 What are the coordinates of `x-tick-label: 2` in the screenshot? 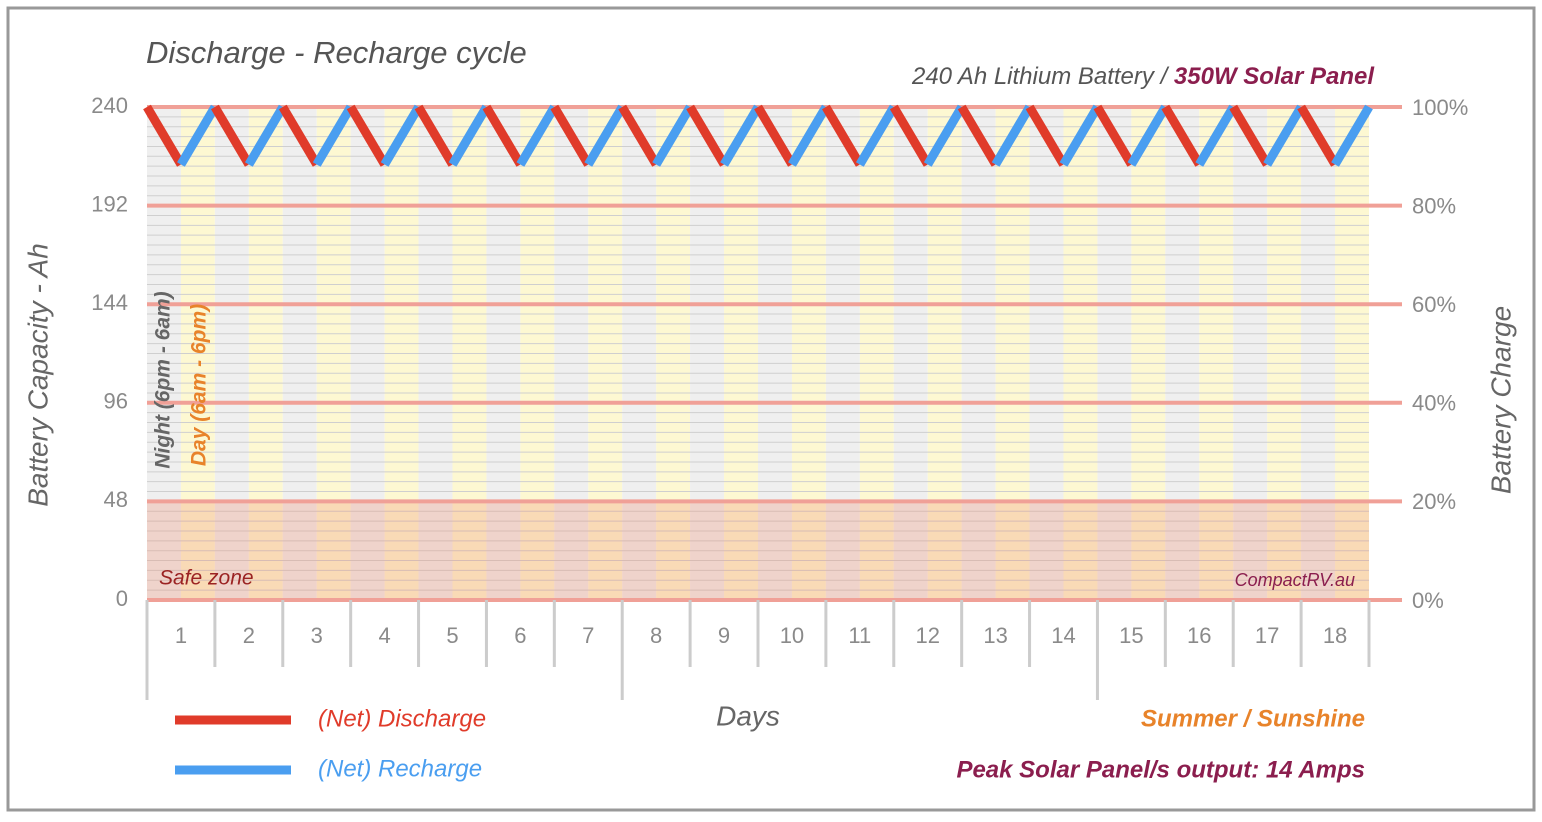 It's located at (249, 635).